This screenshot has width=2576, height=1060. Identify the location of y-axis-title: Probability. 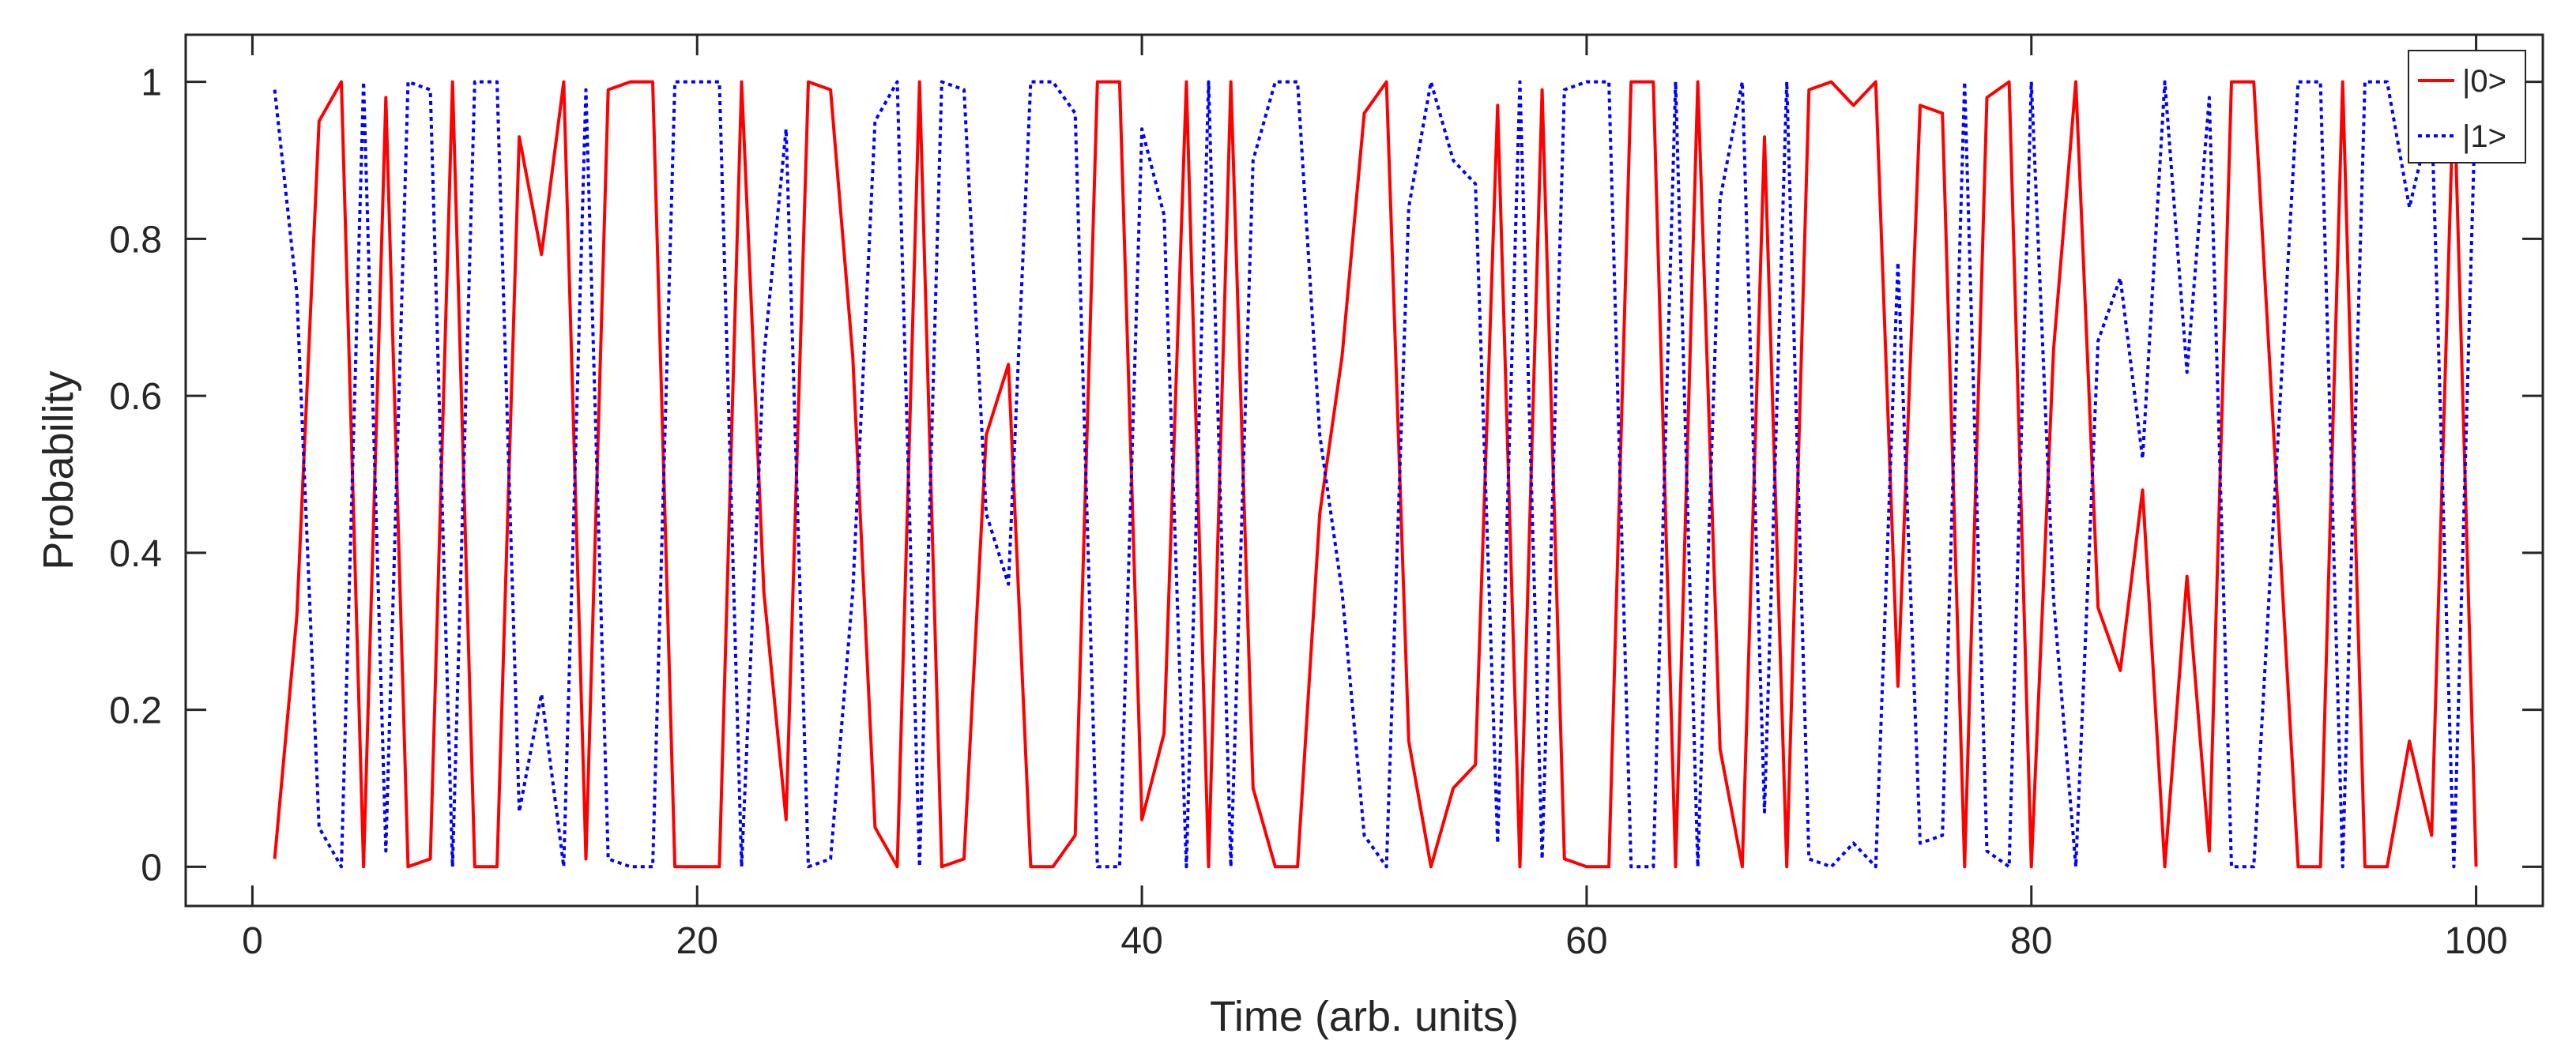
(58, 470).